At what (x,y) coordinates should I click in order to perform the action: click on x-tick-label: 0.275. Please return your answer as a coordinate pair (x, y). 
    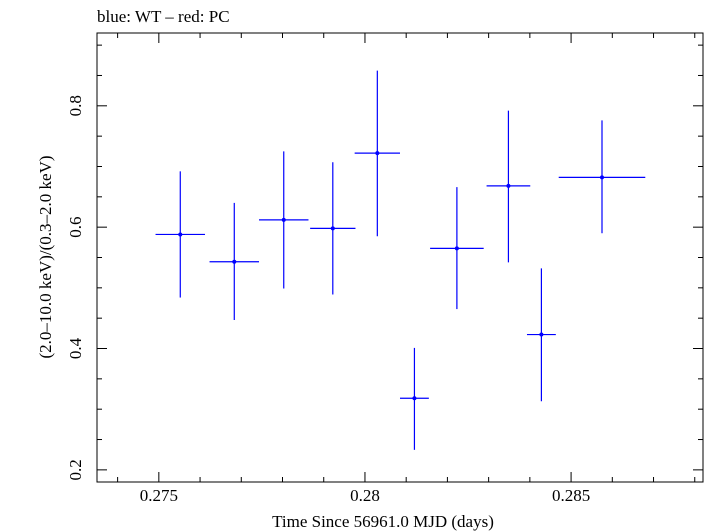
    Looking at the image, I should click on (159, 495).